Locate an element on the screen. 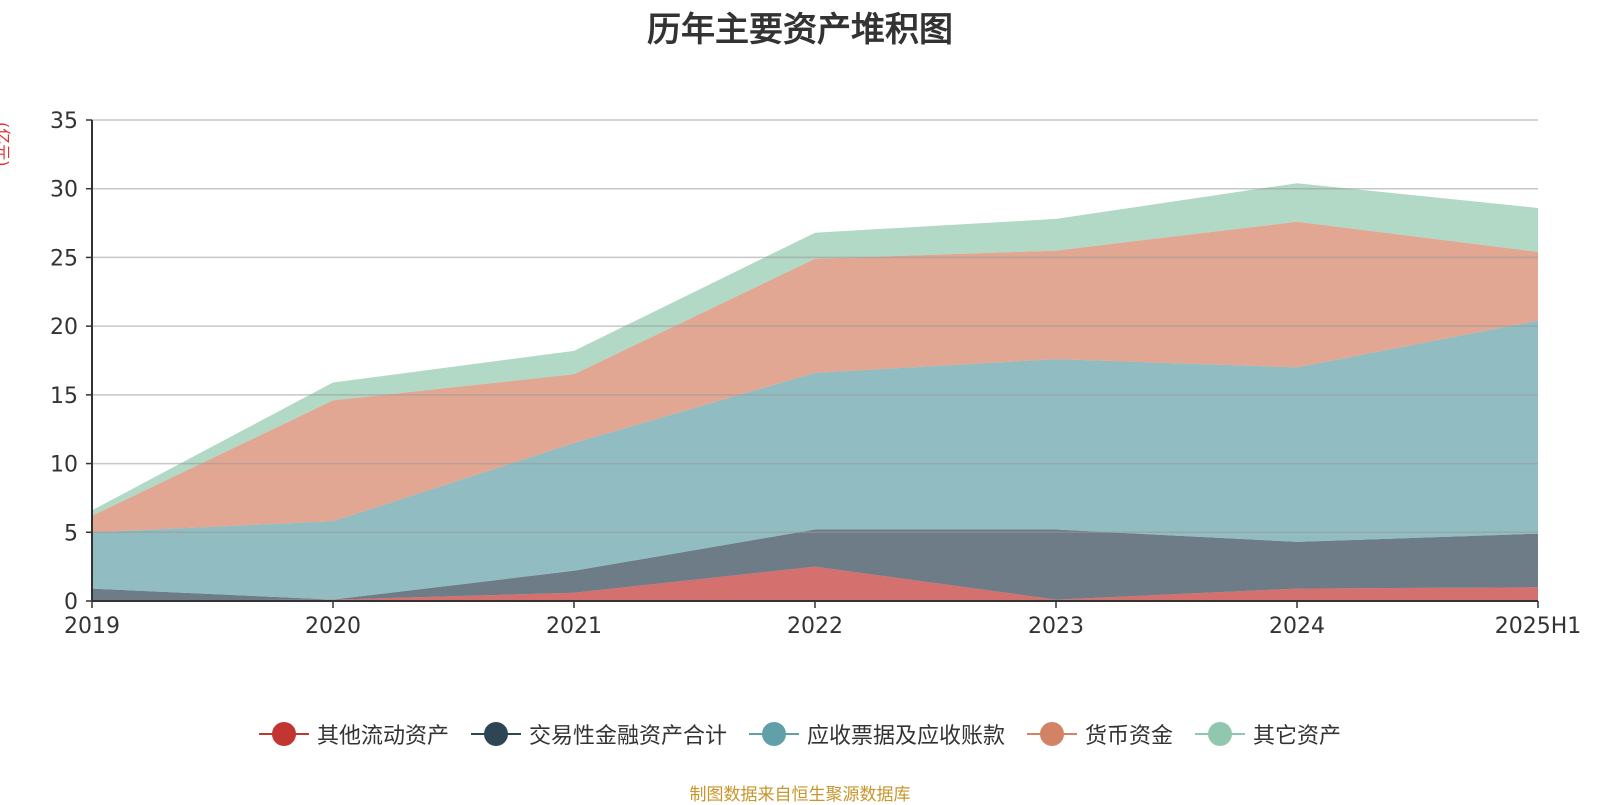  chart-legend: 其他流动资产 交易性金融资产合计 应收票据及应收账款 货币资金 其它资产 is located at coordinates (800, 734).